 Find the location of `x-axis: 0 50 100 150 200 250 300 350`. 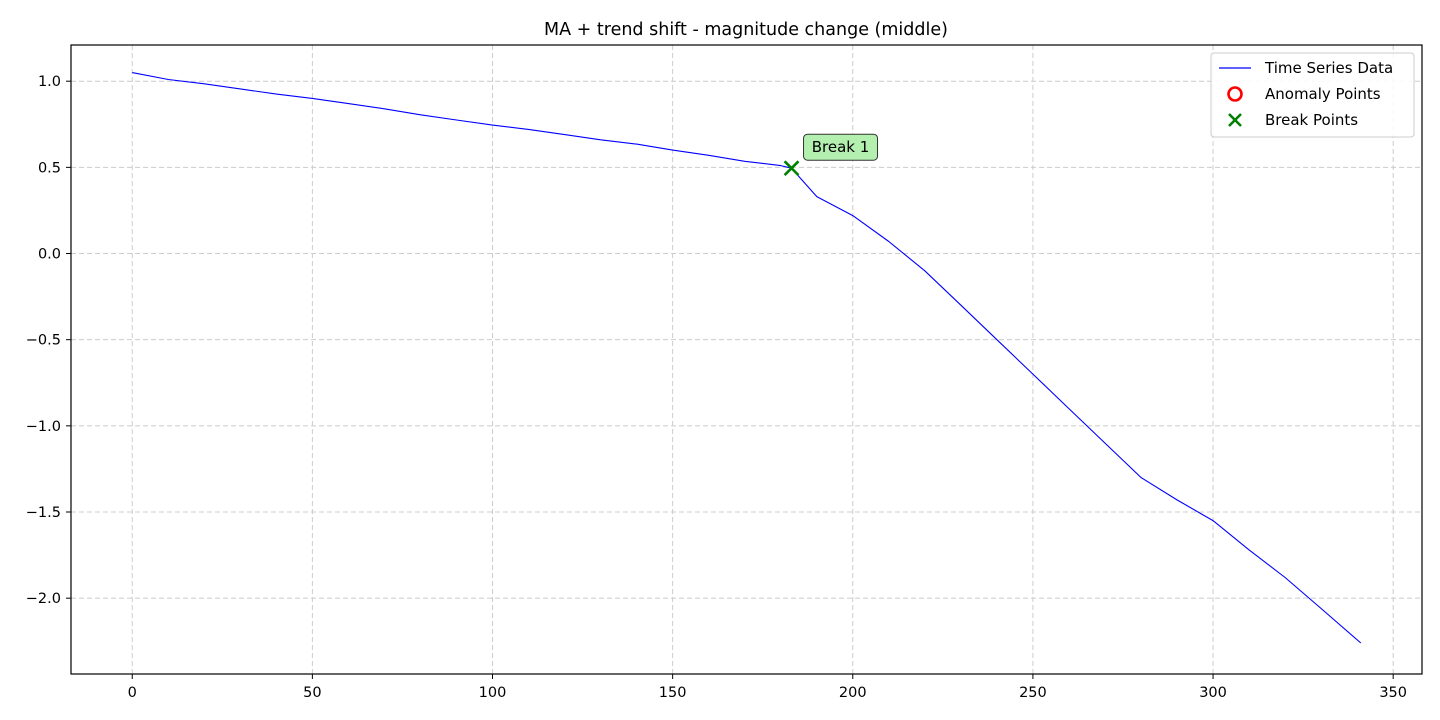

x-axis: 0 50 100 150 200 250 300 350 is located at coordinates (767, 687).